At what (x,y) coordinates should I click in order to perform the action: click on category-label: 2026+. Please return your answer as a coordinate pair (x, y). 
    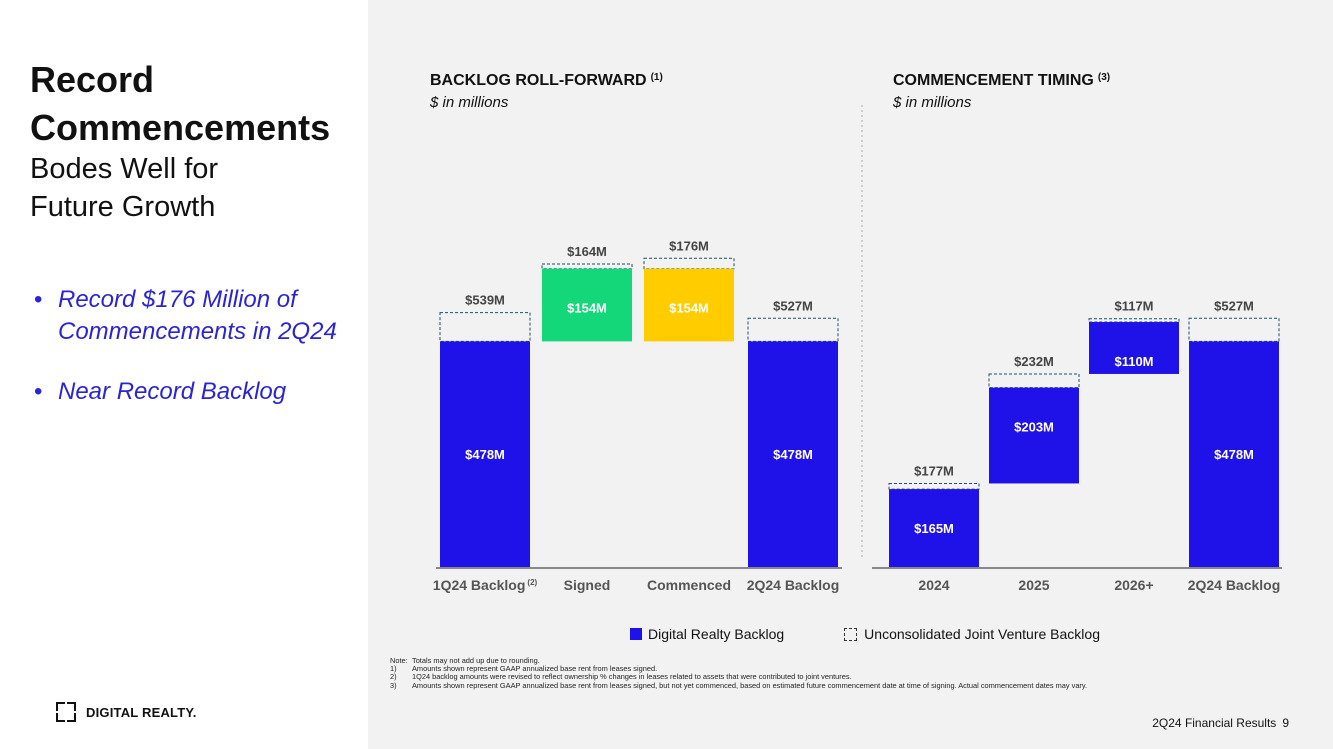
    Looking at the image, I should click on (1133, 585).